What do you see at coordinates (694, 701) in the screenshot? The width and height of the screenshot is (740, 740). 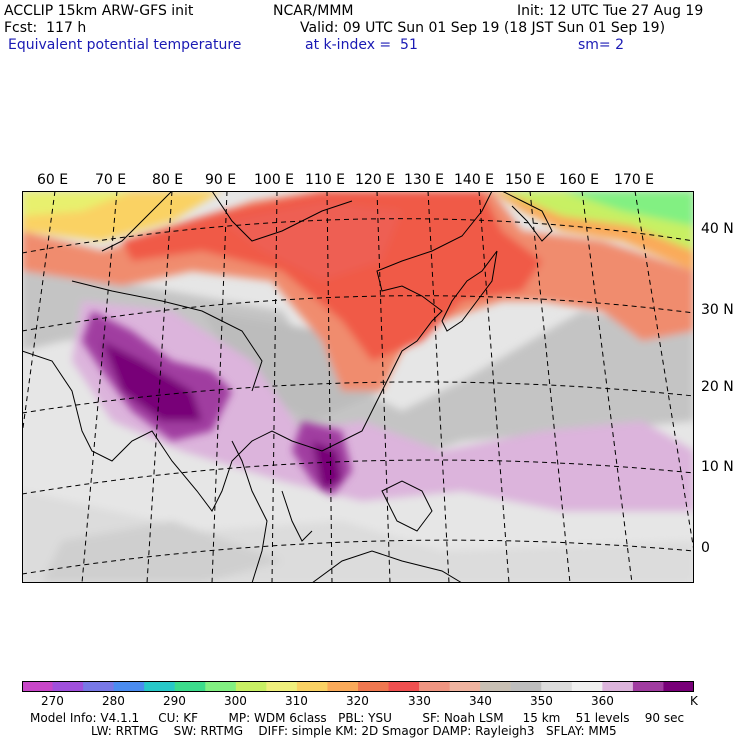 I see `colorbar-unit: K` at bounding box center [694, 701].